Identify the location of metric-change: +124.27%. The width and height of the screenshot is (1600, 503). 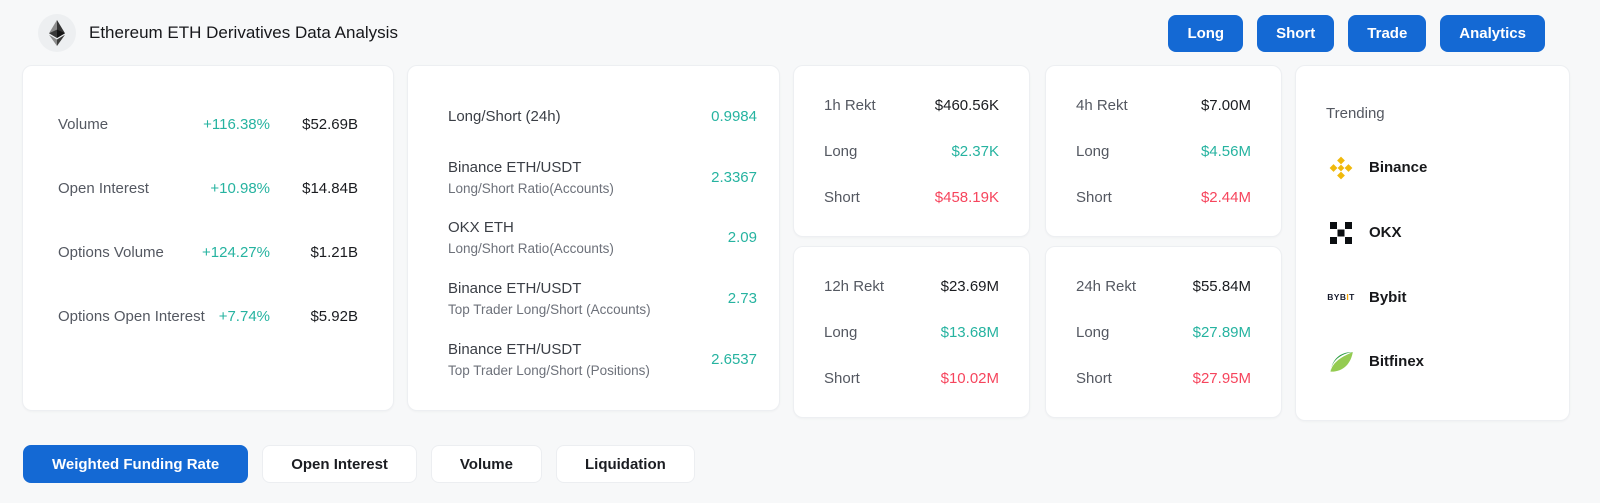
(236, 252).